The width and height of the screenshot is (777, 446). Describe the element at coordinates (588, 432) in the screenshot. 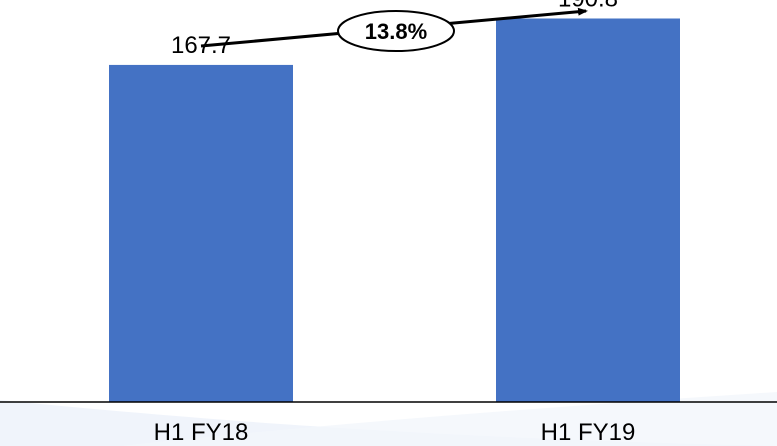

I see `x-tick-label-2: H1 FY19` at that location.